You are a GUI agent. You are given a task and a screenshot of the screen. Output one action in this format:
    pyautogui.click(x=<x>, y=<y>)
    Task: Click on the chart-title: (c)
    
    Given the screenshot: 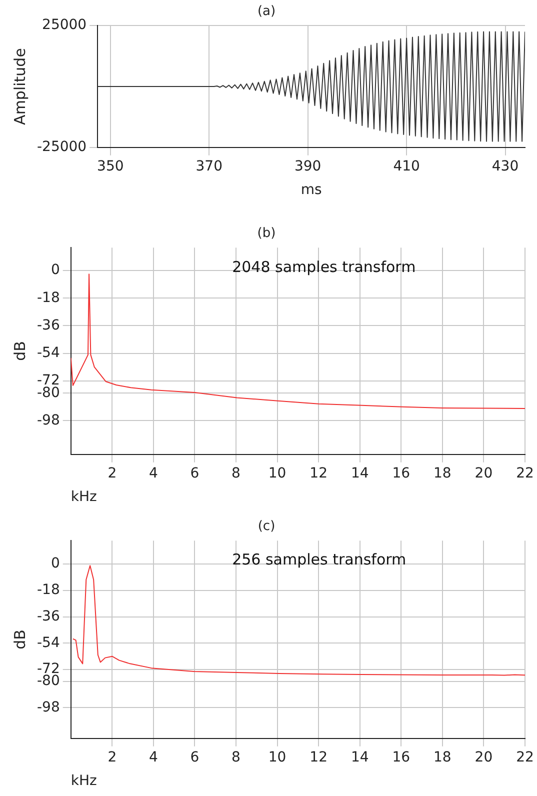 What is the action you would take?
    pyautogui.click(x=267, y=526)
    